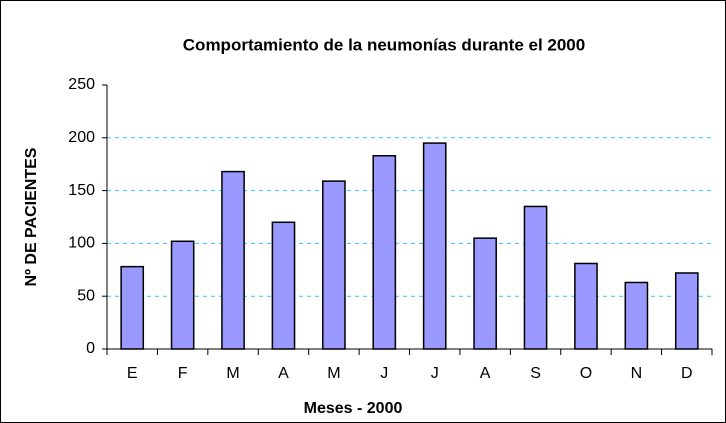  What do you see at coordinates (132, 373) in the screenshot?
I see `x-tick-label: E` at bounding box center [132, 373].